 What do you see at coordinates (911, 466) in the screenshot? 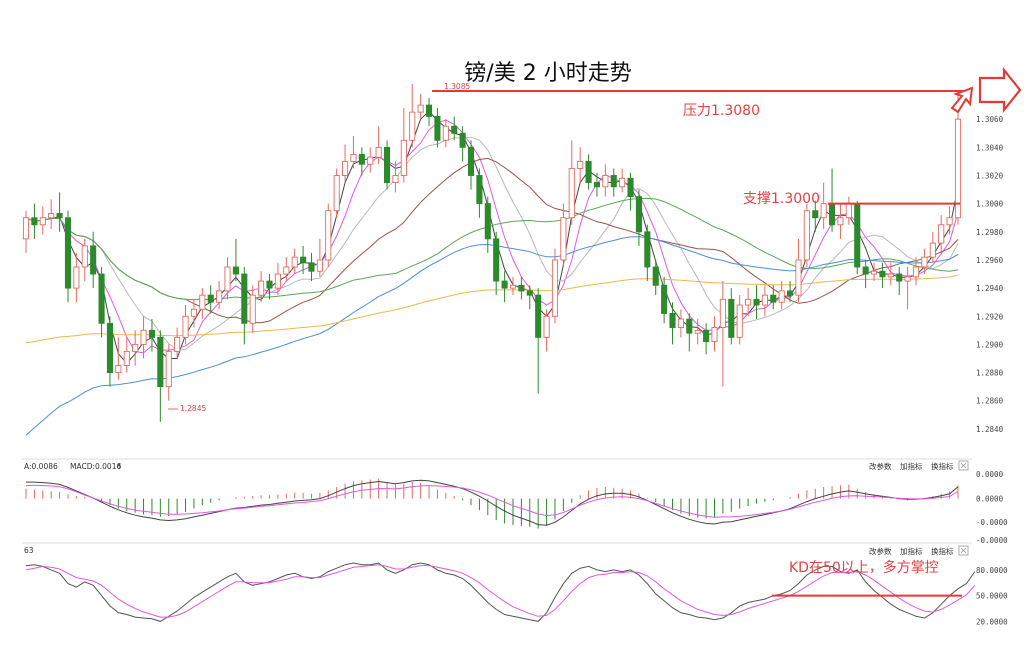
I see `macd-add-indicator-button: 加指标` at bounding box center [911, 466].